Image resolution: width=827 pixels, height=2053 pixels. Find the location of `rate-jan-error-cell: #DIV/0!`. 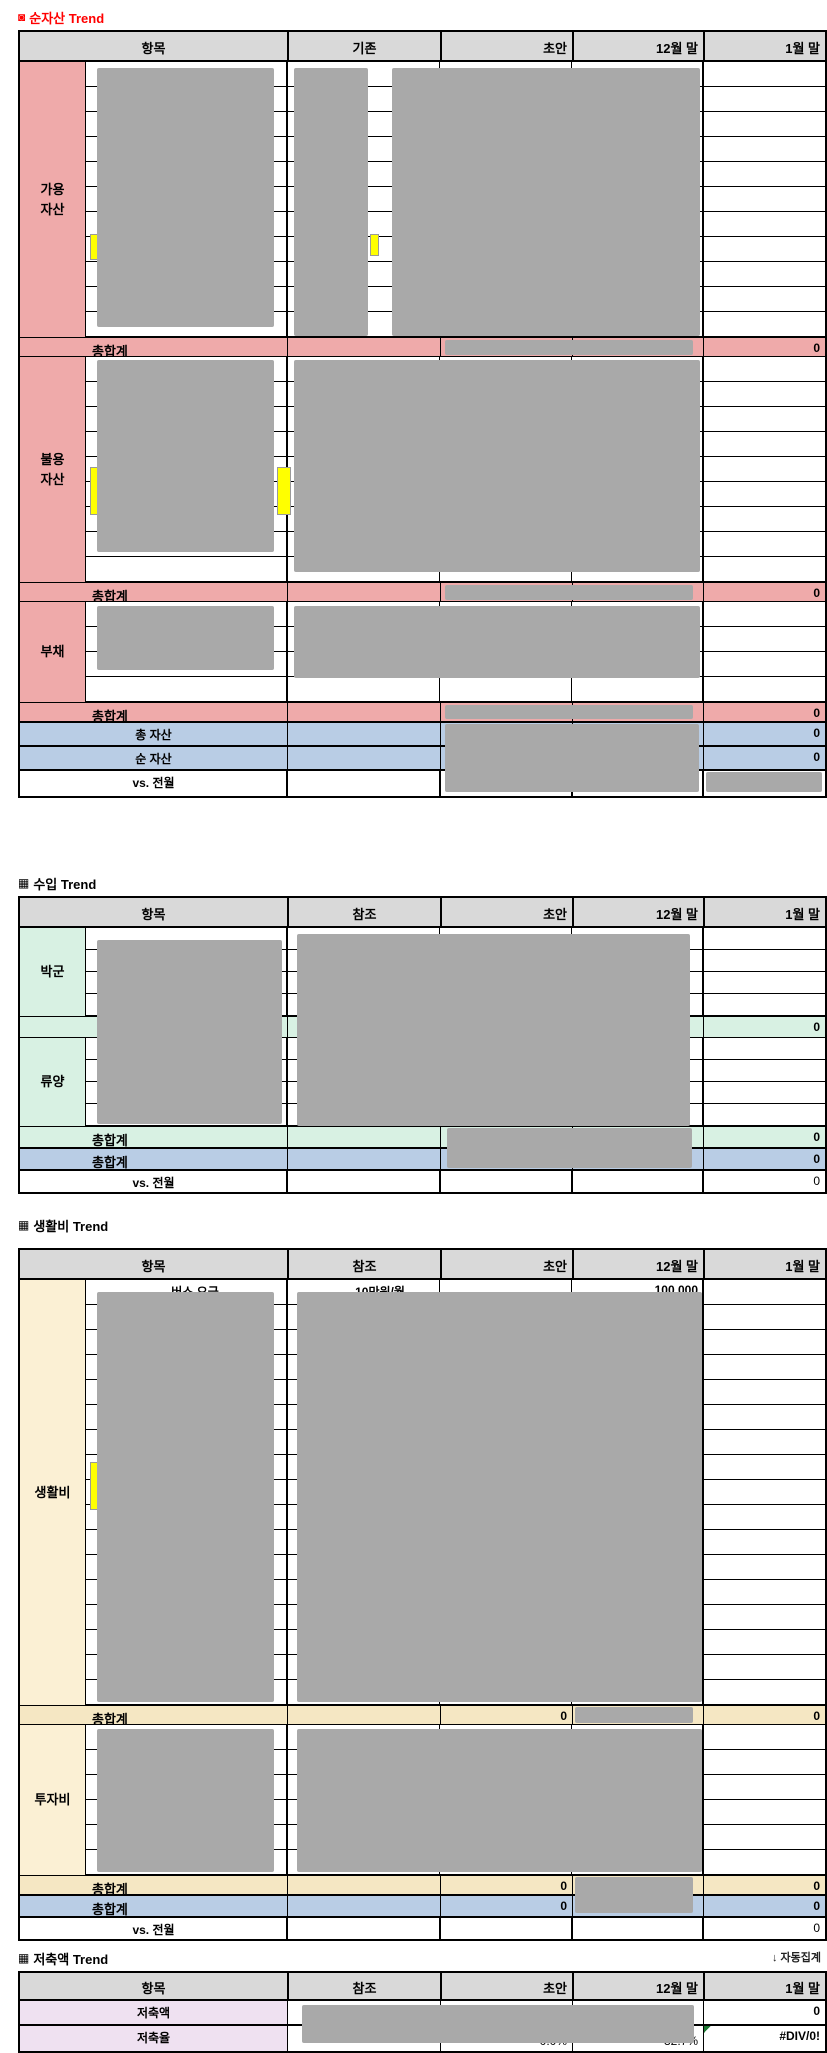

rate-jan-error-cell: #DIV/0! is located at coordinates (764, 2038).